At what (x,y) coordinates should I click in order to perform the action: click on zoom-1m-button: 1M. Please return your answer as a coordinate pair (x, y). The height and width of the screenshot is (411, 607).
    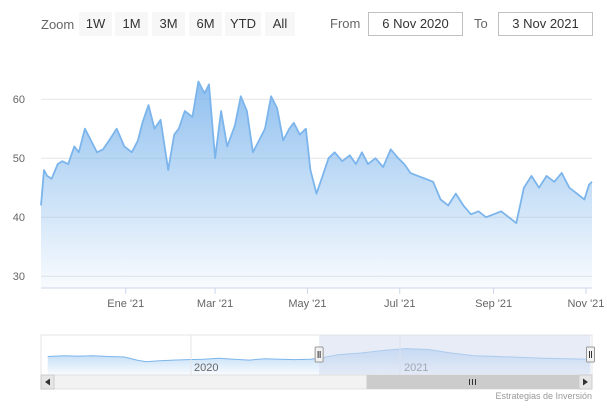
    Looking at the image, I should click on (131, 24).